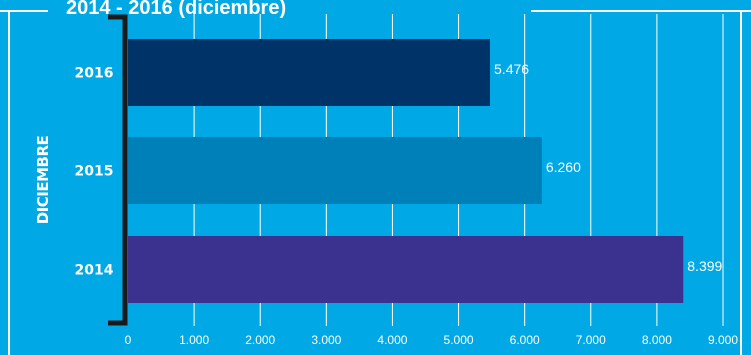  I want to click on x-tick-label: 4.000, so click(392, 340).